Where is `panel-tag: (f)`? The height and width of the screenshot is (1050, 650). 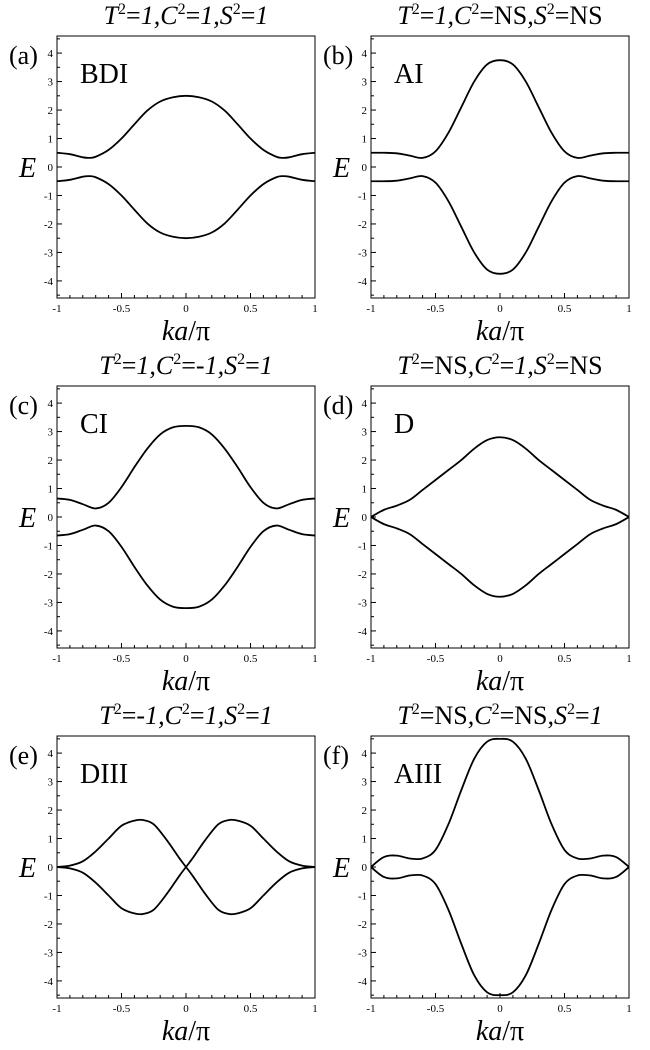 panel-tag: (f) is located at coordinates (336, 755).